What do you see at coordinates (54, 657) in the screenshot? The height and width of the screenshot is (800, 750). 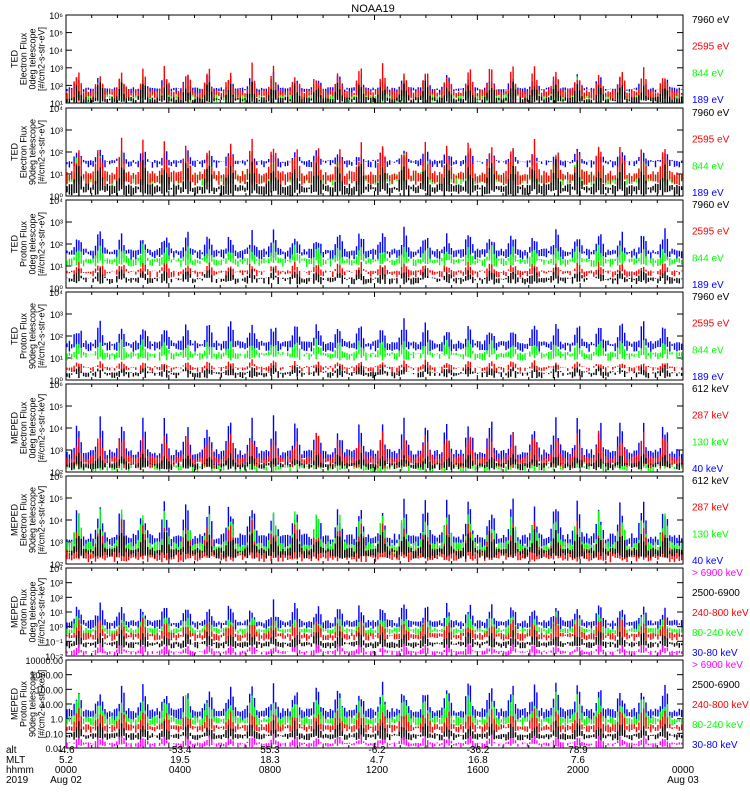 I see `y-tick-label: 10⁻²` at bounding box center [54, 657].